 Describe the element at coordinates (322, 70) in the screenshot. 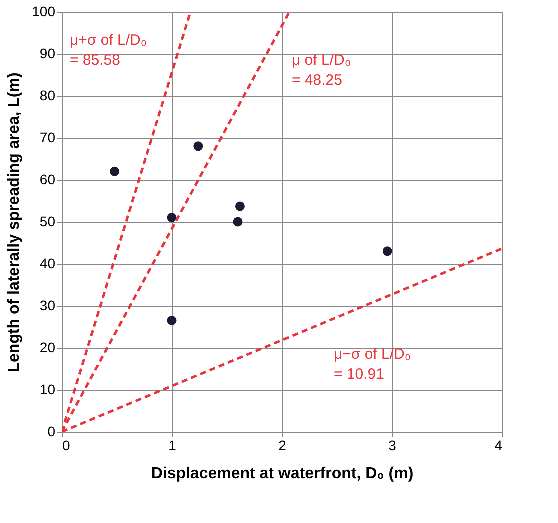

I see `annotation: μ of L/D₀ = 48.25` at that location.